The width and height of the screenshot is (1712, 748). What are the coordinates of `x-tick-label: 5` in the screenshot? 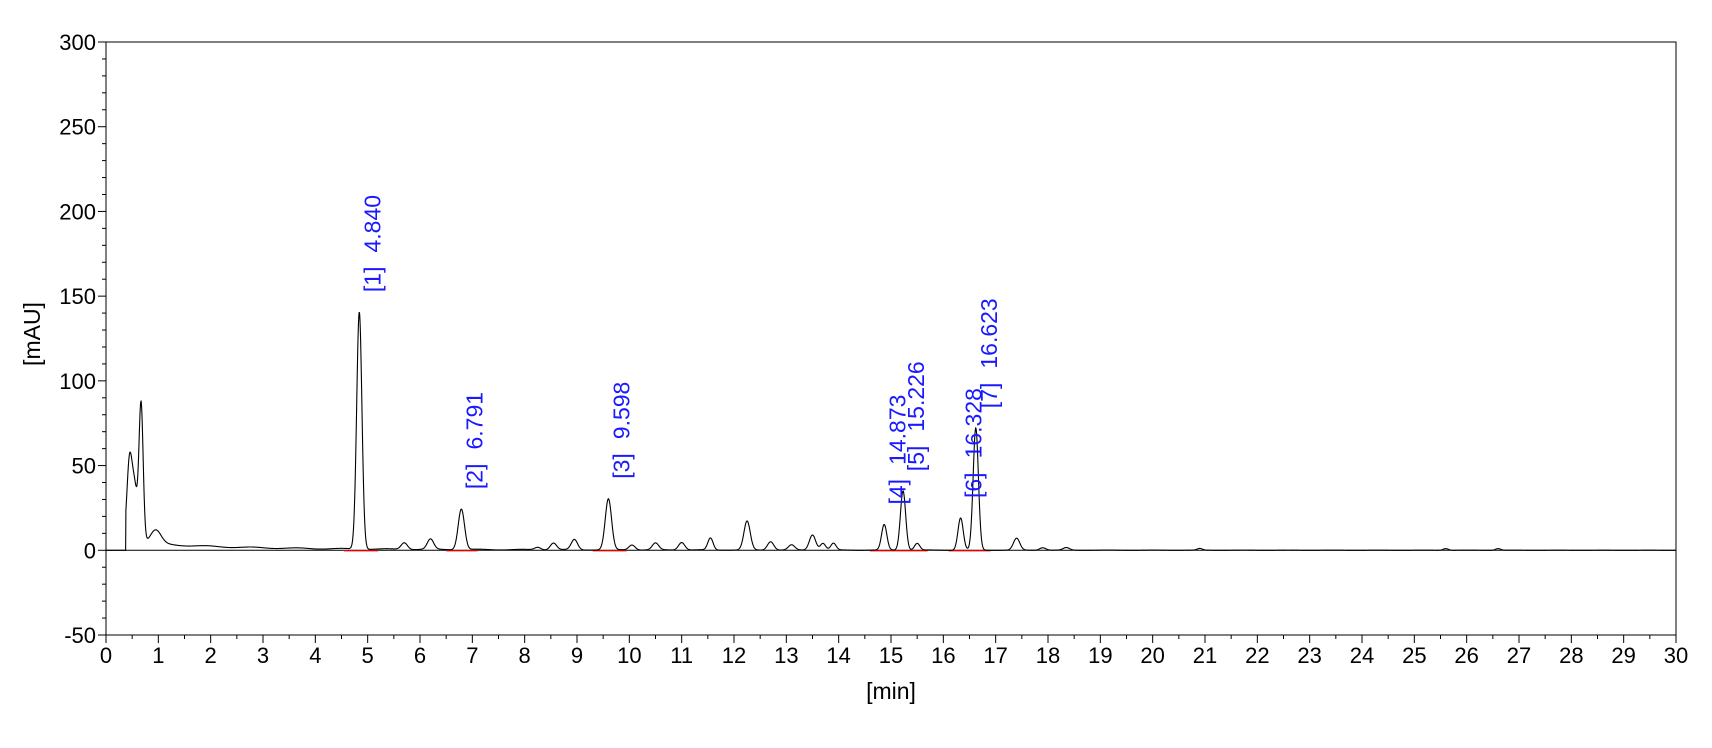 It's located at (368, 655).